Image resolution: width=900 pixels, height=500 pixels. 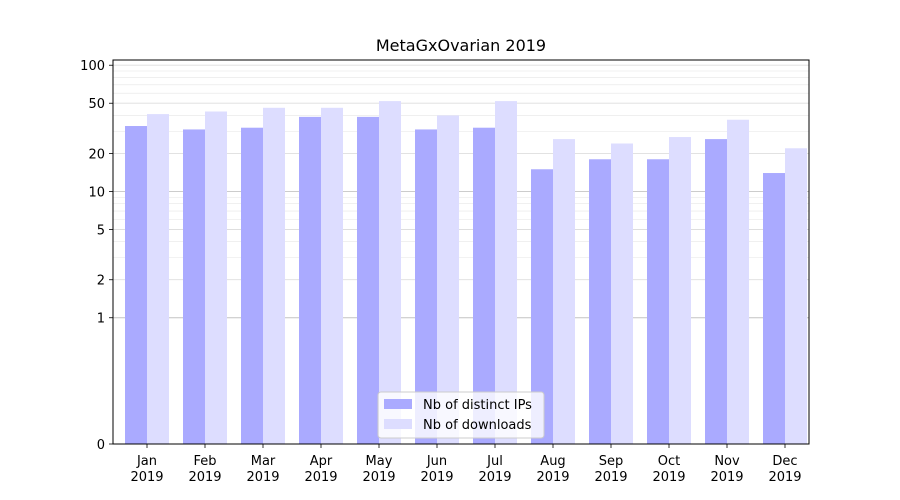 I want to click on legend-label: Nb of downloads, so click(x=477, y=425).